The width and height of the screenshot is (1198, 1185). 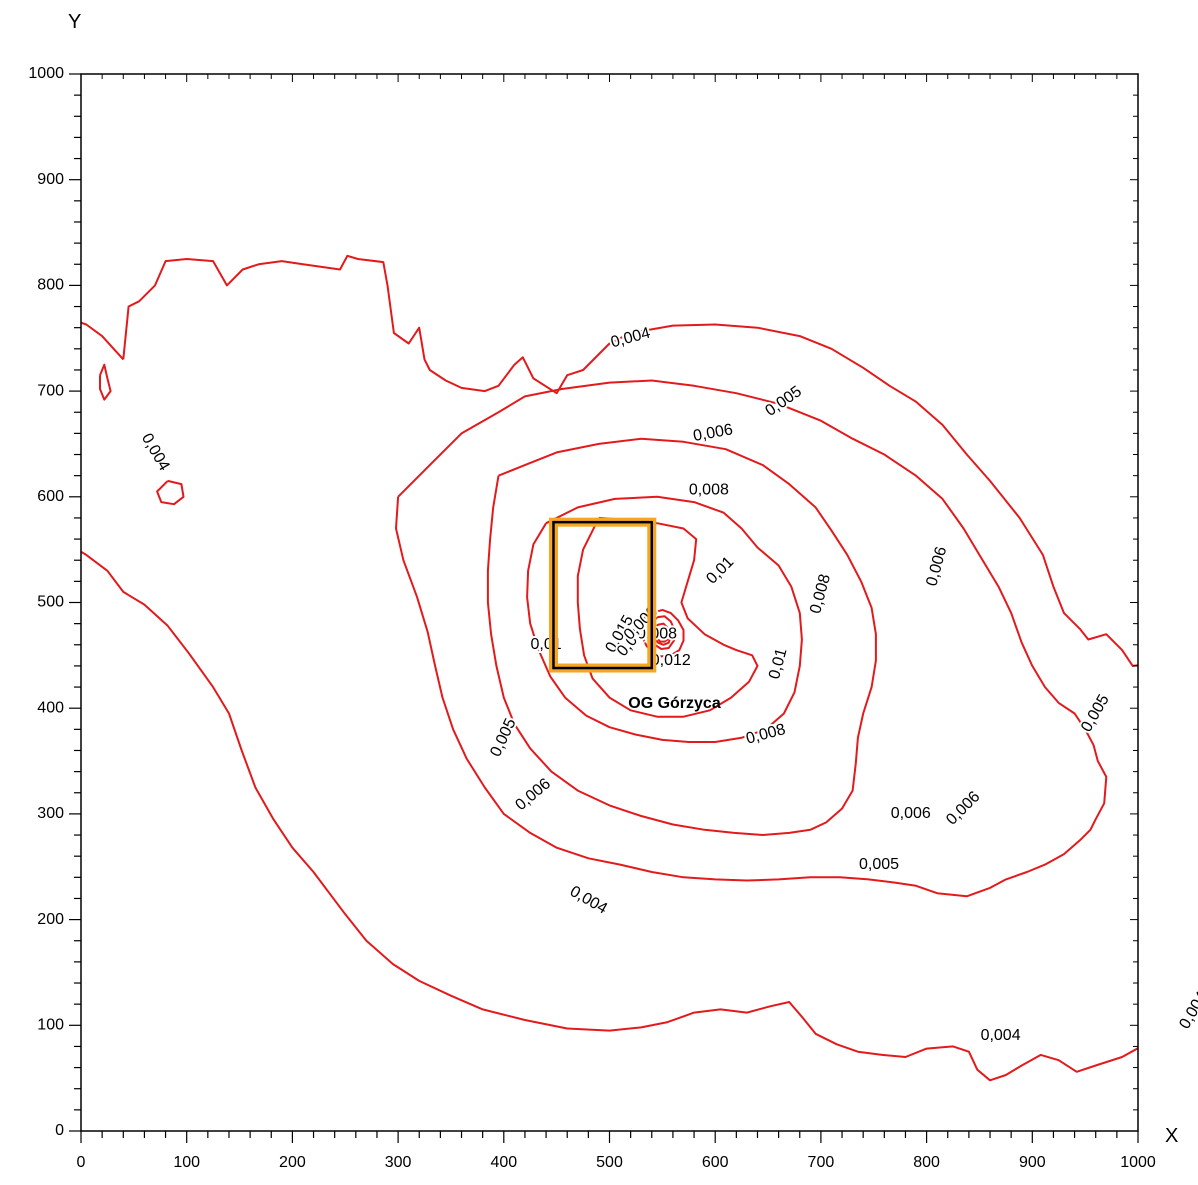 What do you see at coordinates (674, 703) in the screenshot?
I see `og-area-label: OG Górzyca` at bounding box center [674, 703].